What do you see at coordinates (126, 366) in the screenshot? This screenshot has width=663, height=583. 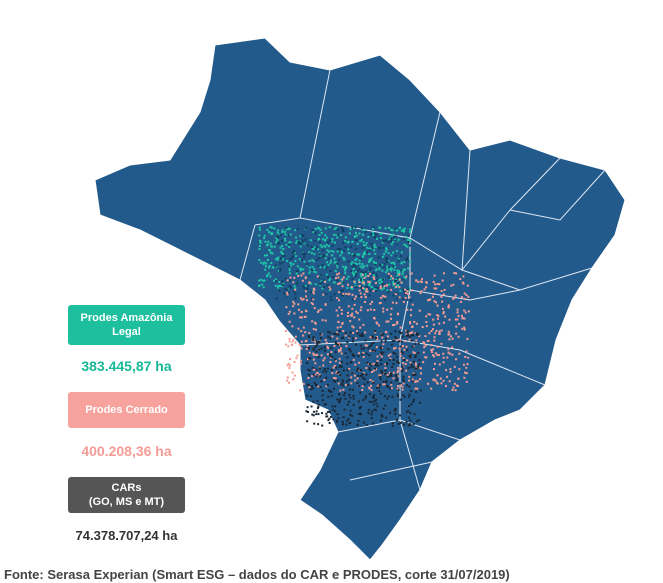 I see `legend-value: 383.445,87 ha` at bounding box center [126, 366].